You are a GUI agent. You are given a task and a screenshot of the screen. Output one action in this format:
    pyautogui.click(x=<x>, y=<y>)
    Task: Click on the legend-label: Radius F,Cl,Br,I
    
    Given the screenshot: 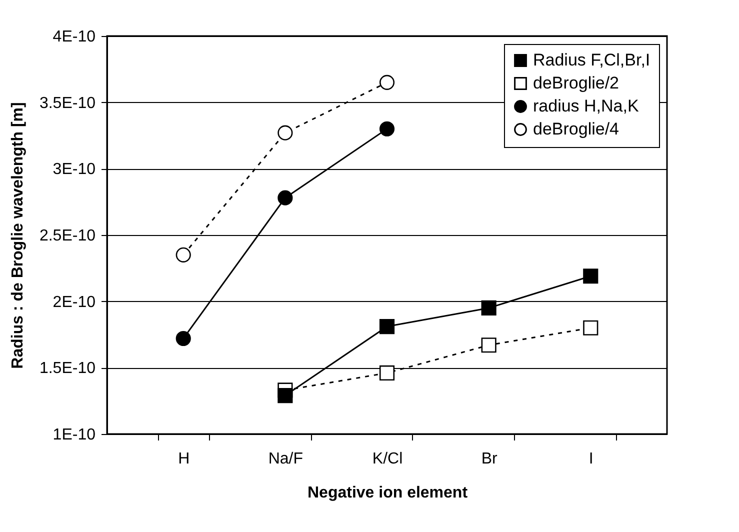 What is the action you would take?
    pyautogui.click(x=591, y=60)
    